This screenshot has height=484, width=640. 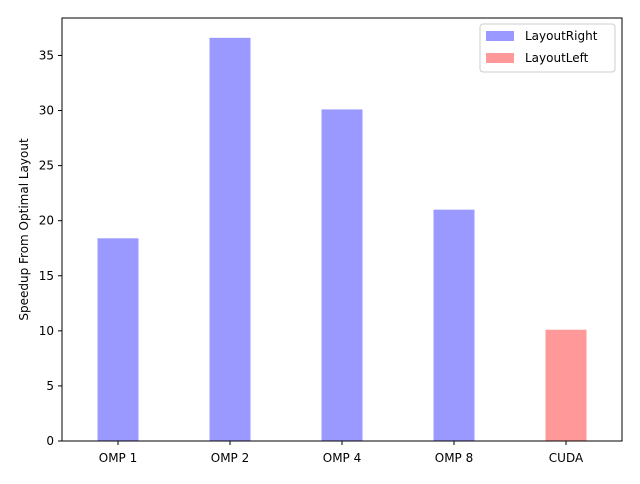 What do you see at coordinates (342, 275) in the screenshot?
I see `bar-omp-4-layoutright` at bounding box center [342, 275].